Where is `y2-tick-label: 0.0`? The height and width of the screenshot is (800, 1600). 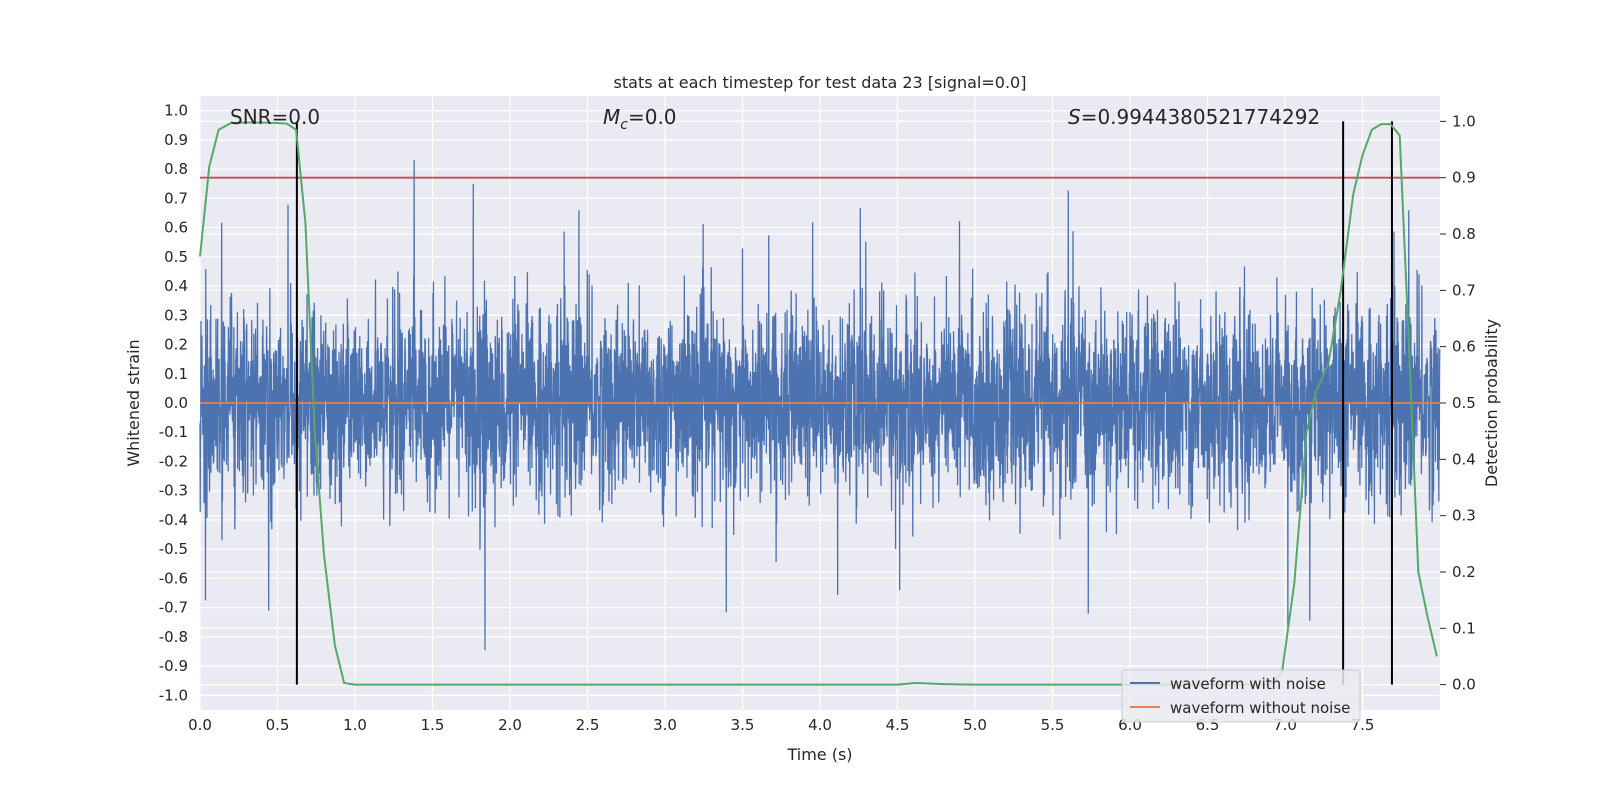 y2-tick-label: 0.0 is located at coordinates (1464, 685).